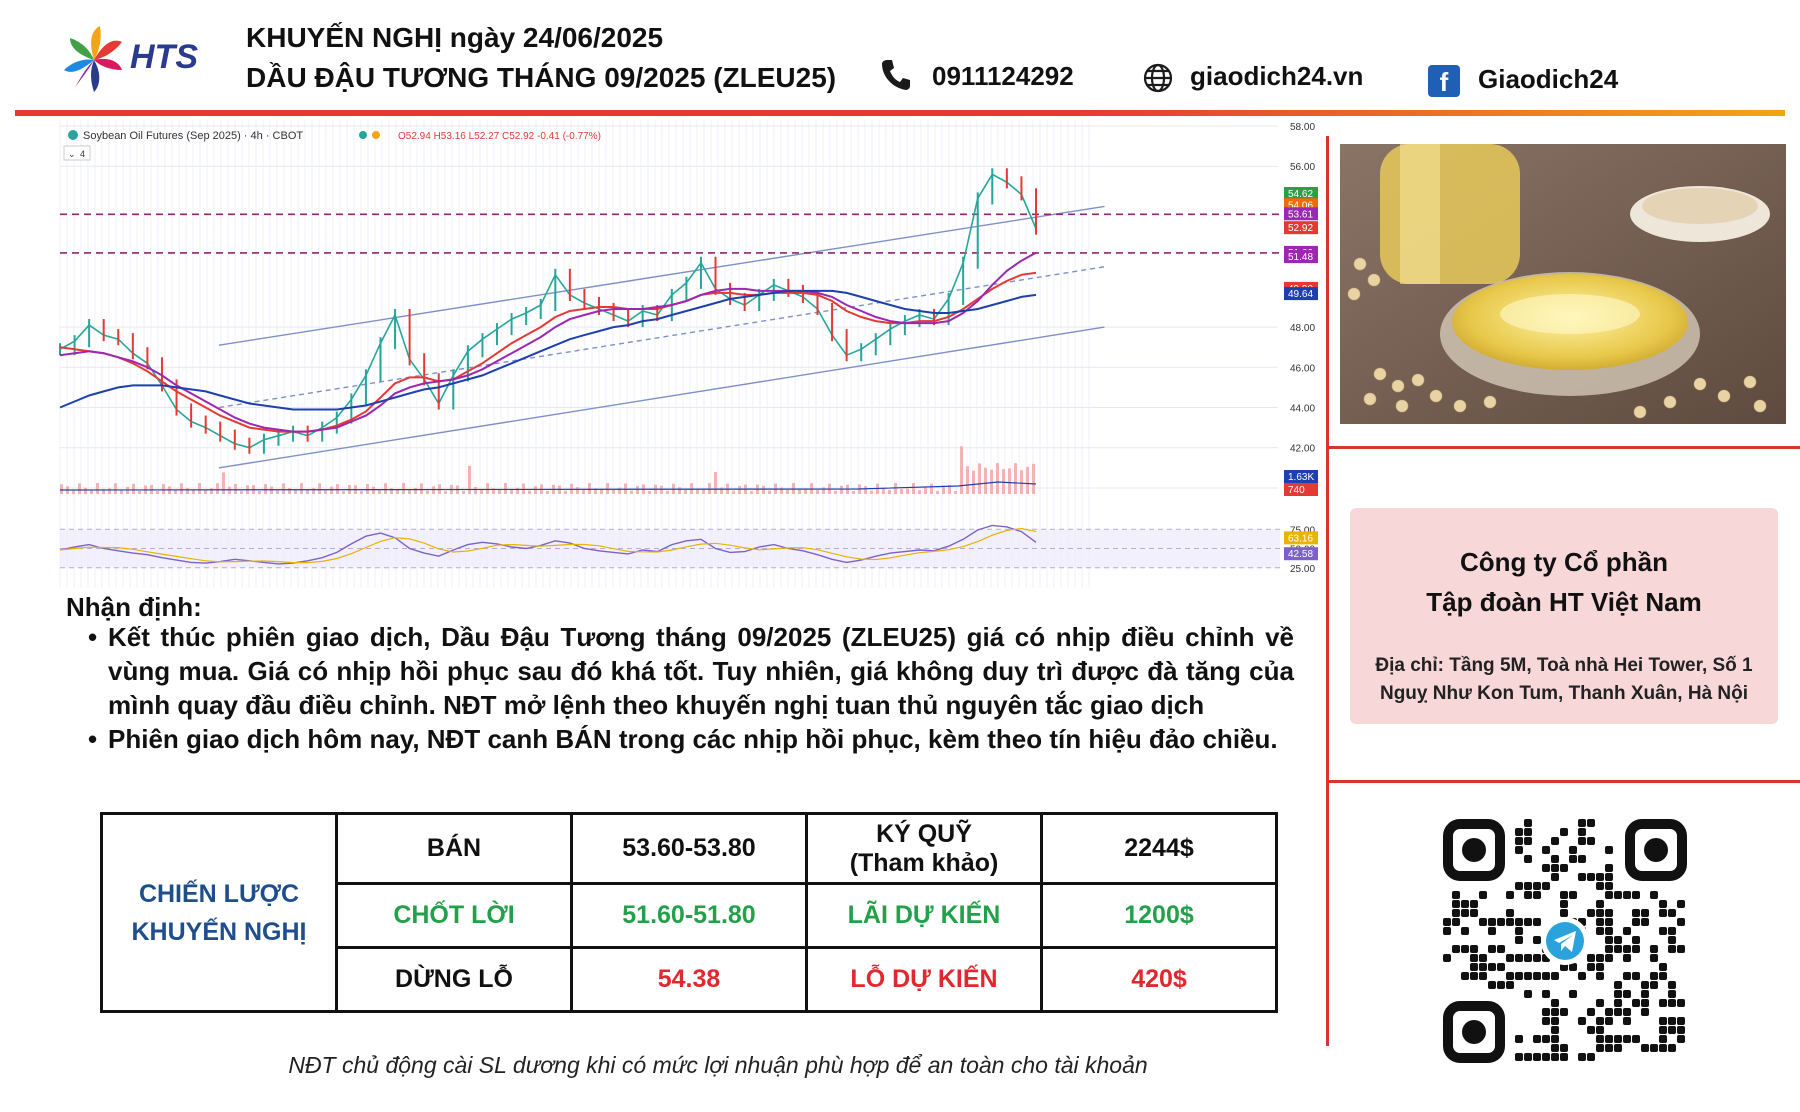 This screenshot has height=1112, width=1800. Describe the element at coordinates (1548, 79) in the screenshot. I see `facebook-link: Giaodich24` at that location.